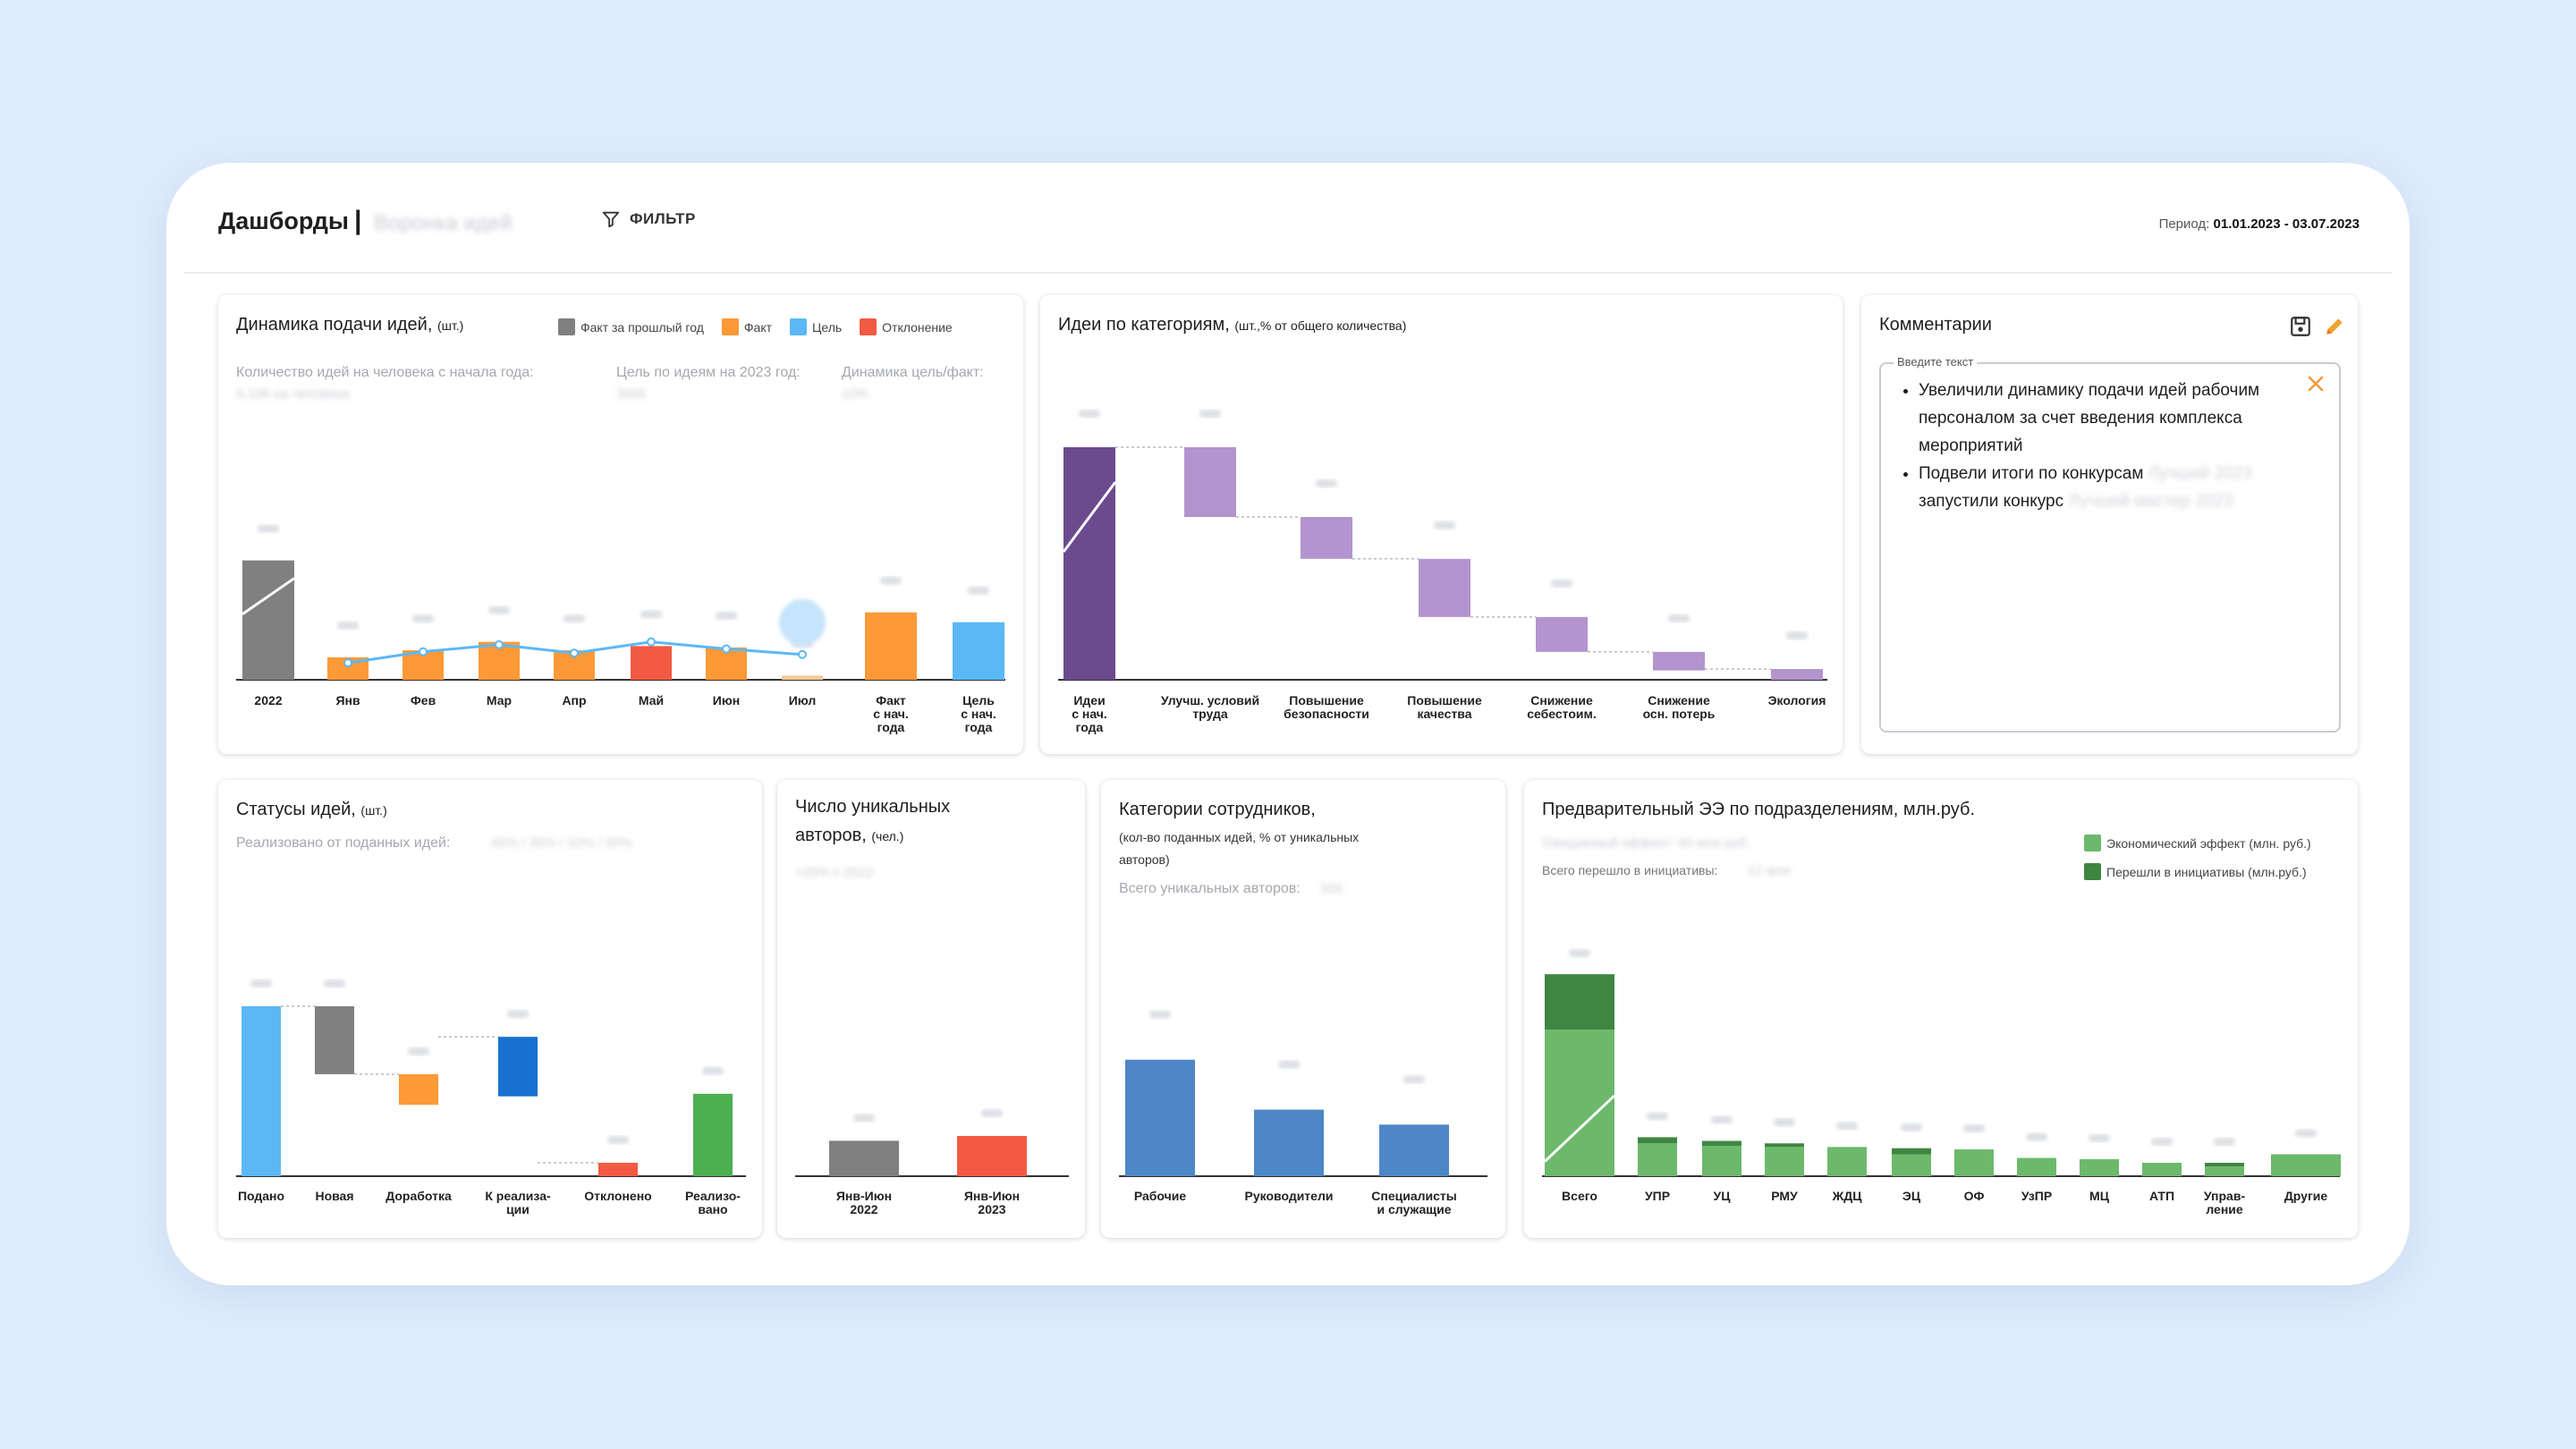  What do you see at coordinates (758, 327) in the screenshot?
I see `legend-fact: Факт` at bounding box center [758, 327].